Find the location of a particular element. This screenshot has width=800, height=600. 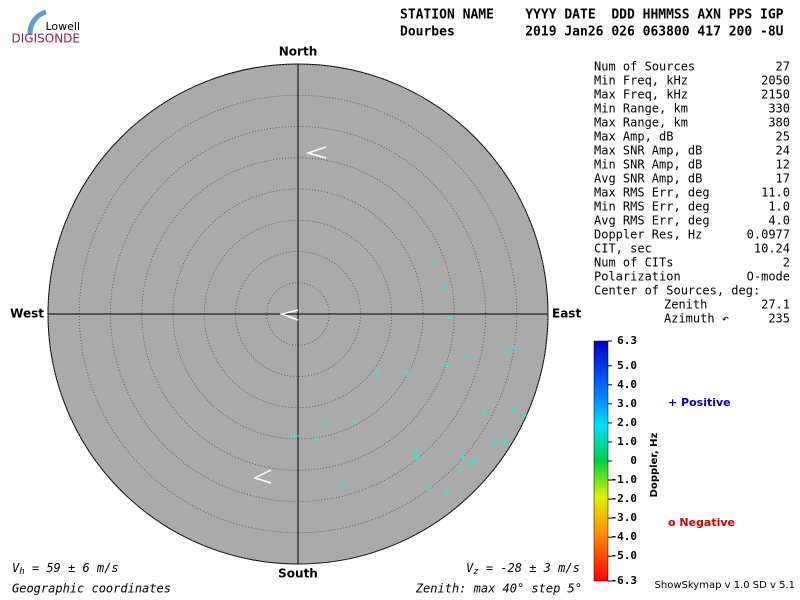

center-value: 235 is located at coordinates (779, 319).